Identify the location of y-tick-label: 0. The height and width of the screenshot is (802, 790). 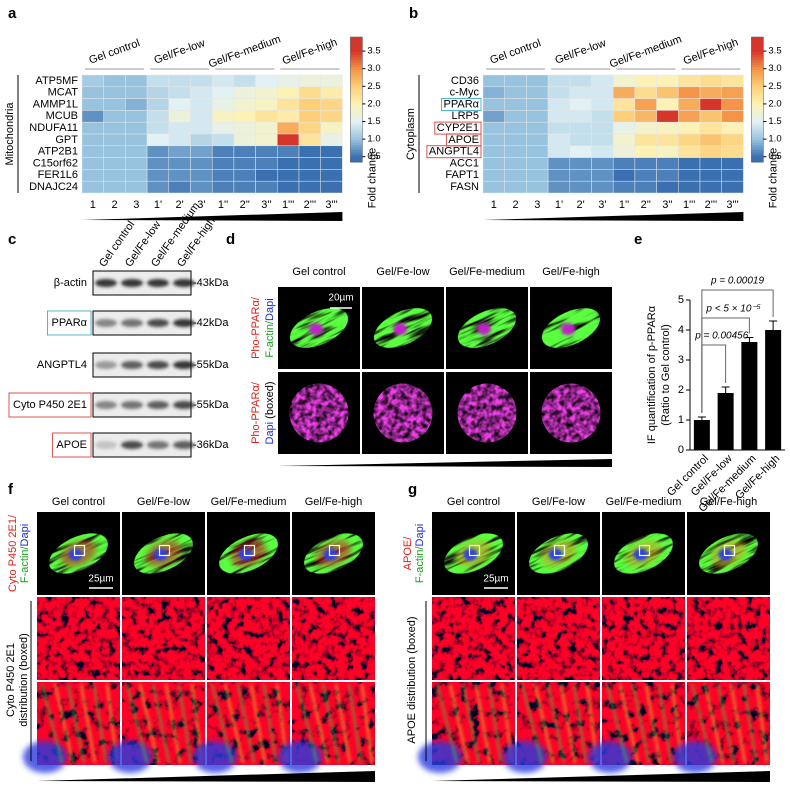
(681, 450).